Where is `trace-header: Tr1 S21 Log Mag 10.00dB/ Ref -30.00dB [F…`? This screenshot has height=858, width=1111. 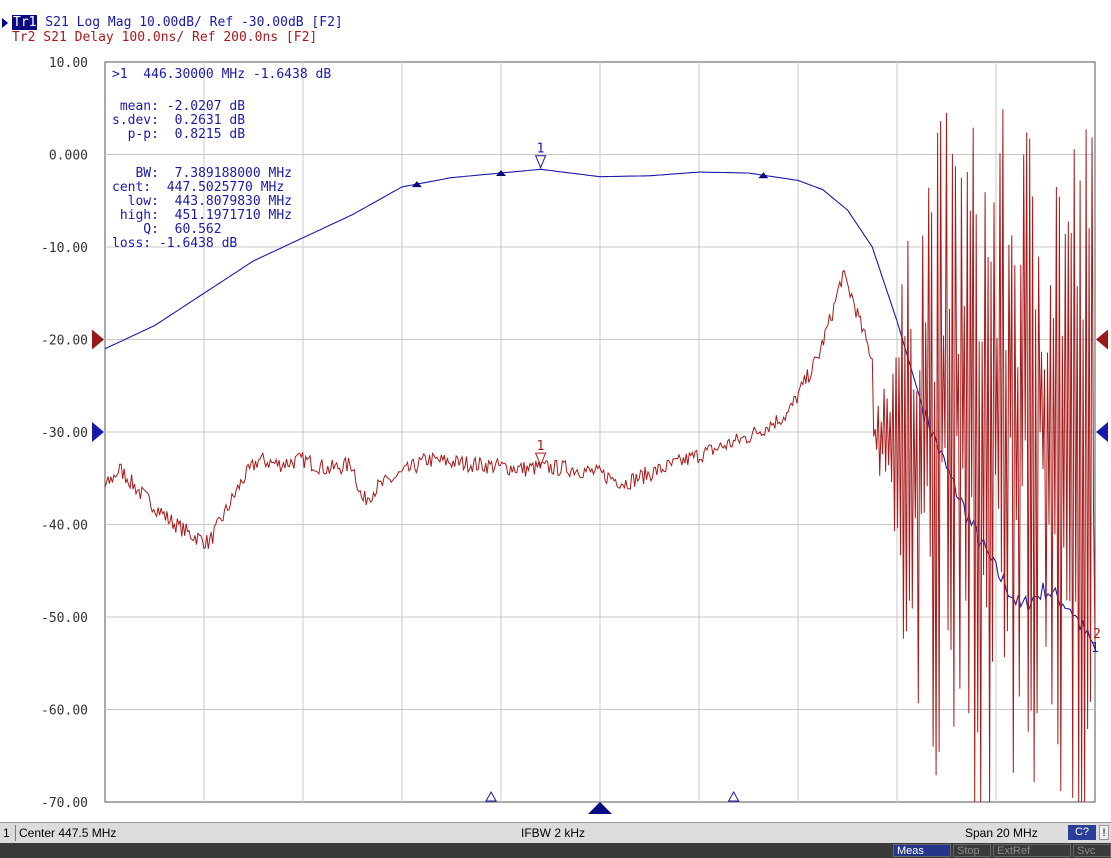
trace-header: Tr1 S21 Log Mag 10.00dB/ Ref -30.00dB [F… is located at coordinates (555, 27).